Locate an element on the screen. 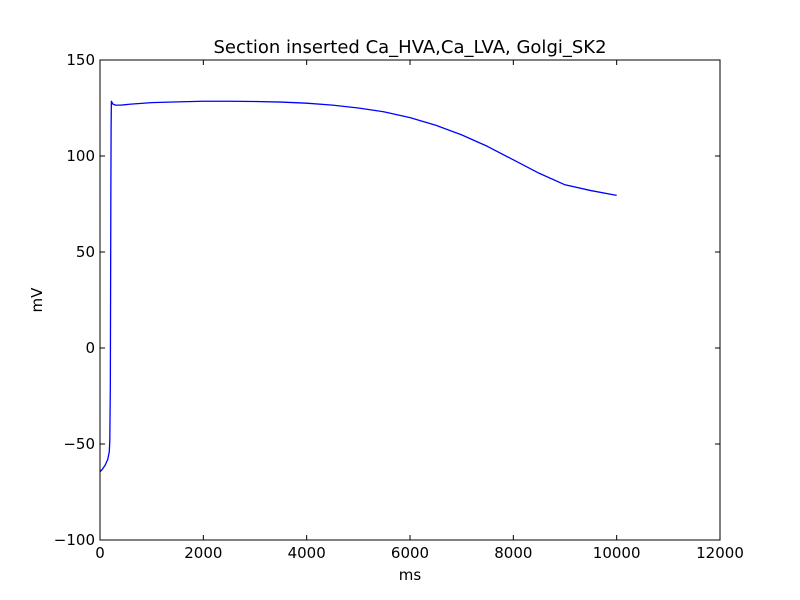 The width and height of the screenshot is (800, 600). x-axis-label: ms is located at coordinates (410, 575).